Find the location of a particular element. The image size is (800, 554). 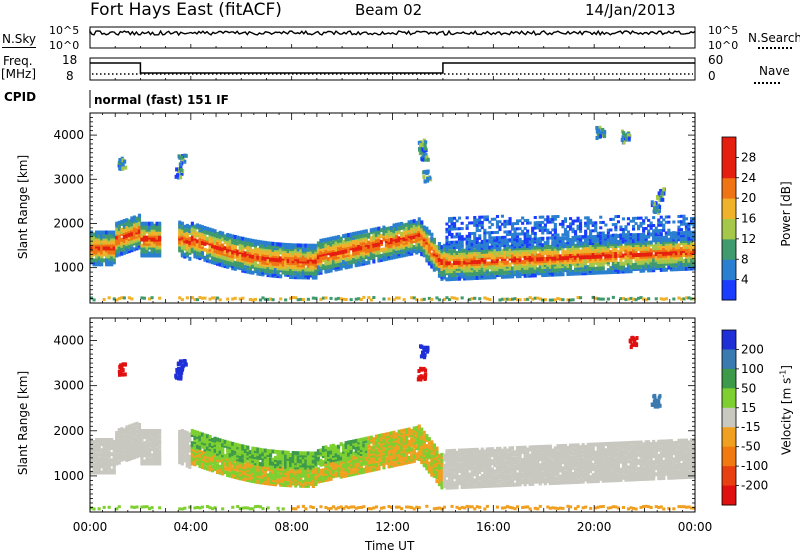

cpid-value: normal (fast) 151 IF is located at coordinates (161, 100).